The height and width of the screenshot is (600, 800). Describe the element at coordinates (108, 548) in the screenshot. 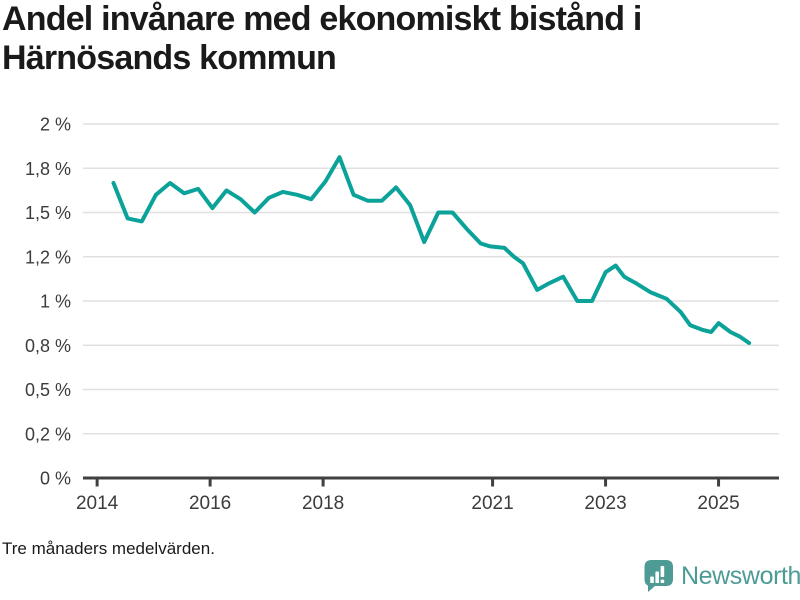

I see `chart-footnote: Tre månaders medelvärden.` at that location.